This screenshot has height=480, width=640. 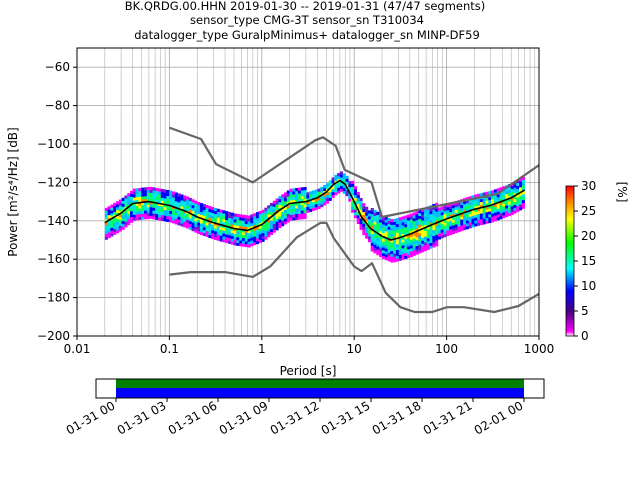 I want to click on timeline-tick-label: 01-31 15, so click(x=346, y=417).